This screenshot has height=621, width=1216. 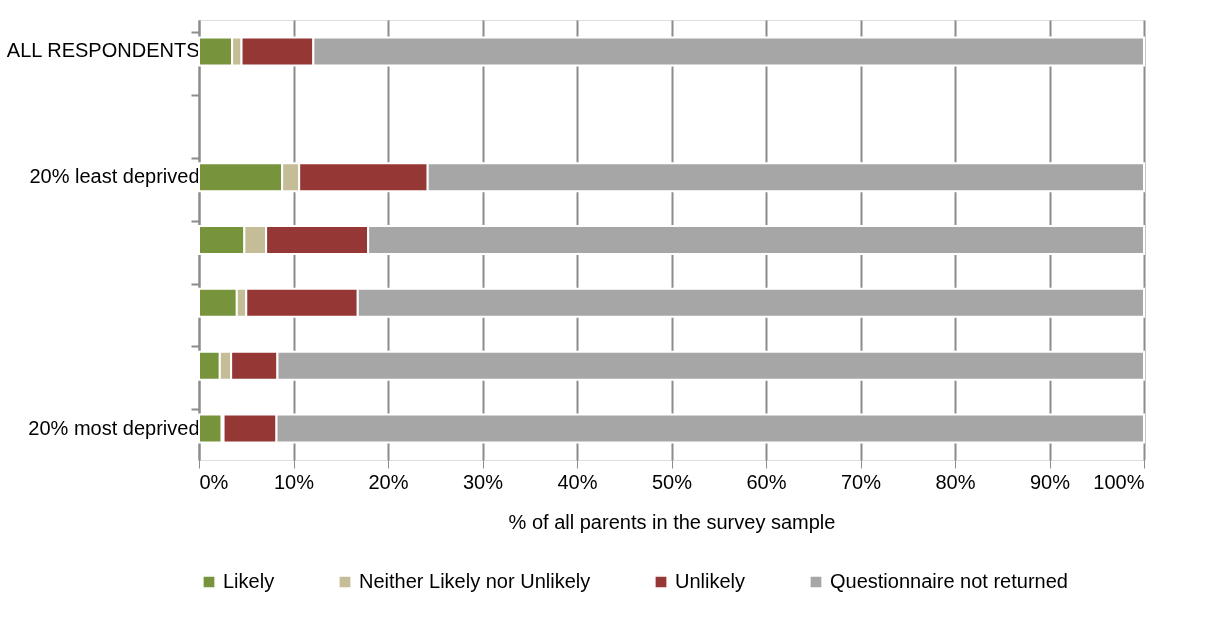 I want to click on y-tick-label: 20% most deprived, so click(x=114, y=427).